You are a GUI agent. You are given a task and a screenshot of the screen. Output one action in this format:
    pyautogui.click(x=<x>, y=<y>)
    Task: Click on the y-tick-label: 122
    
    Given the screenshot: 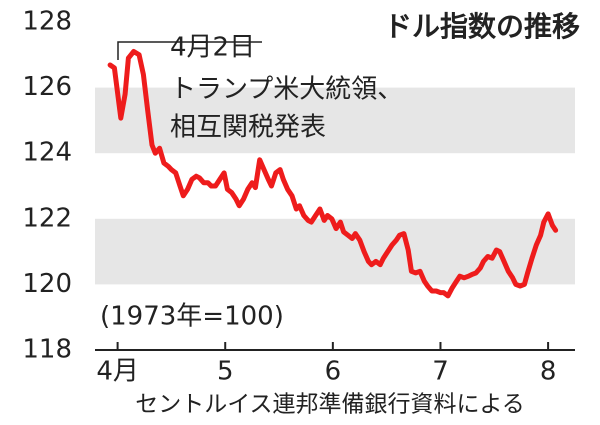 What is the action you would take?
    pyautogui.click(x=47, y=218)
    